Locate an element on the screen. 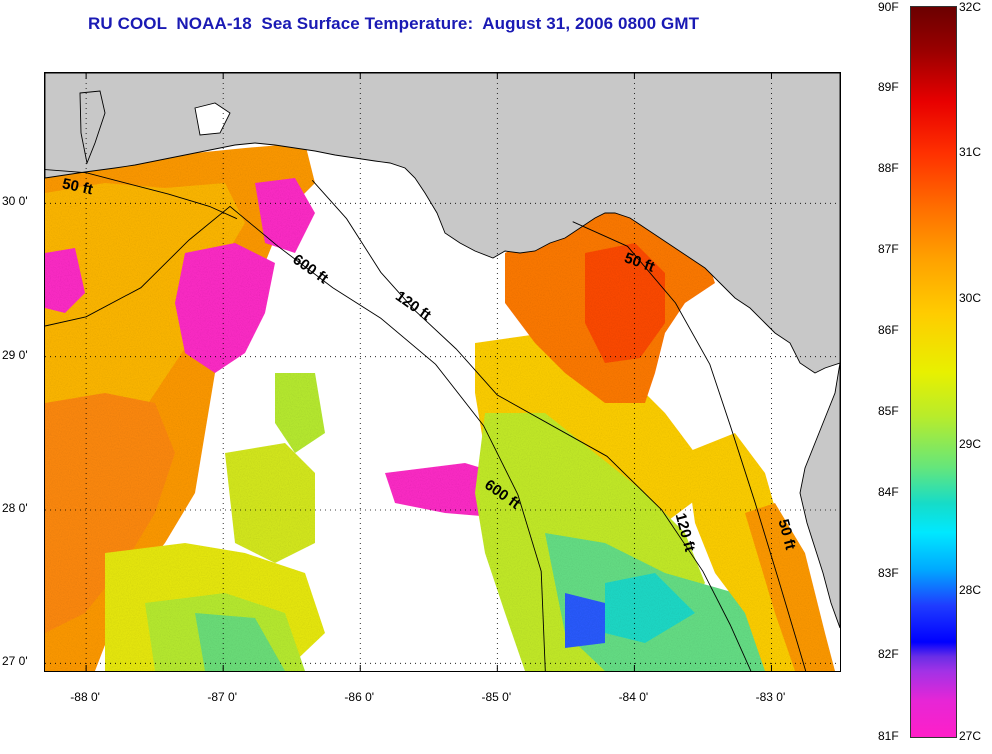  colorbar-c-label: 29C is located at coordinates (970, 444).